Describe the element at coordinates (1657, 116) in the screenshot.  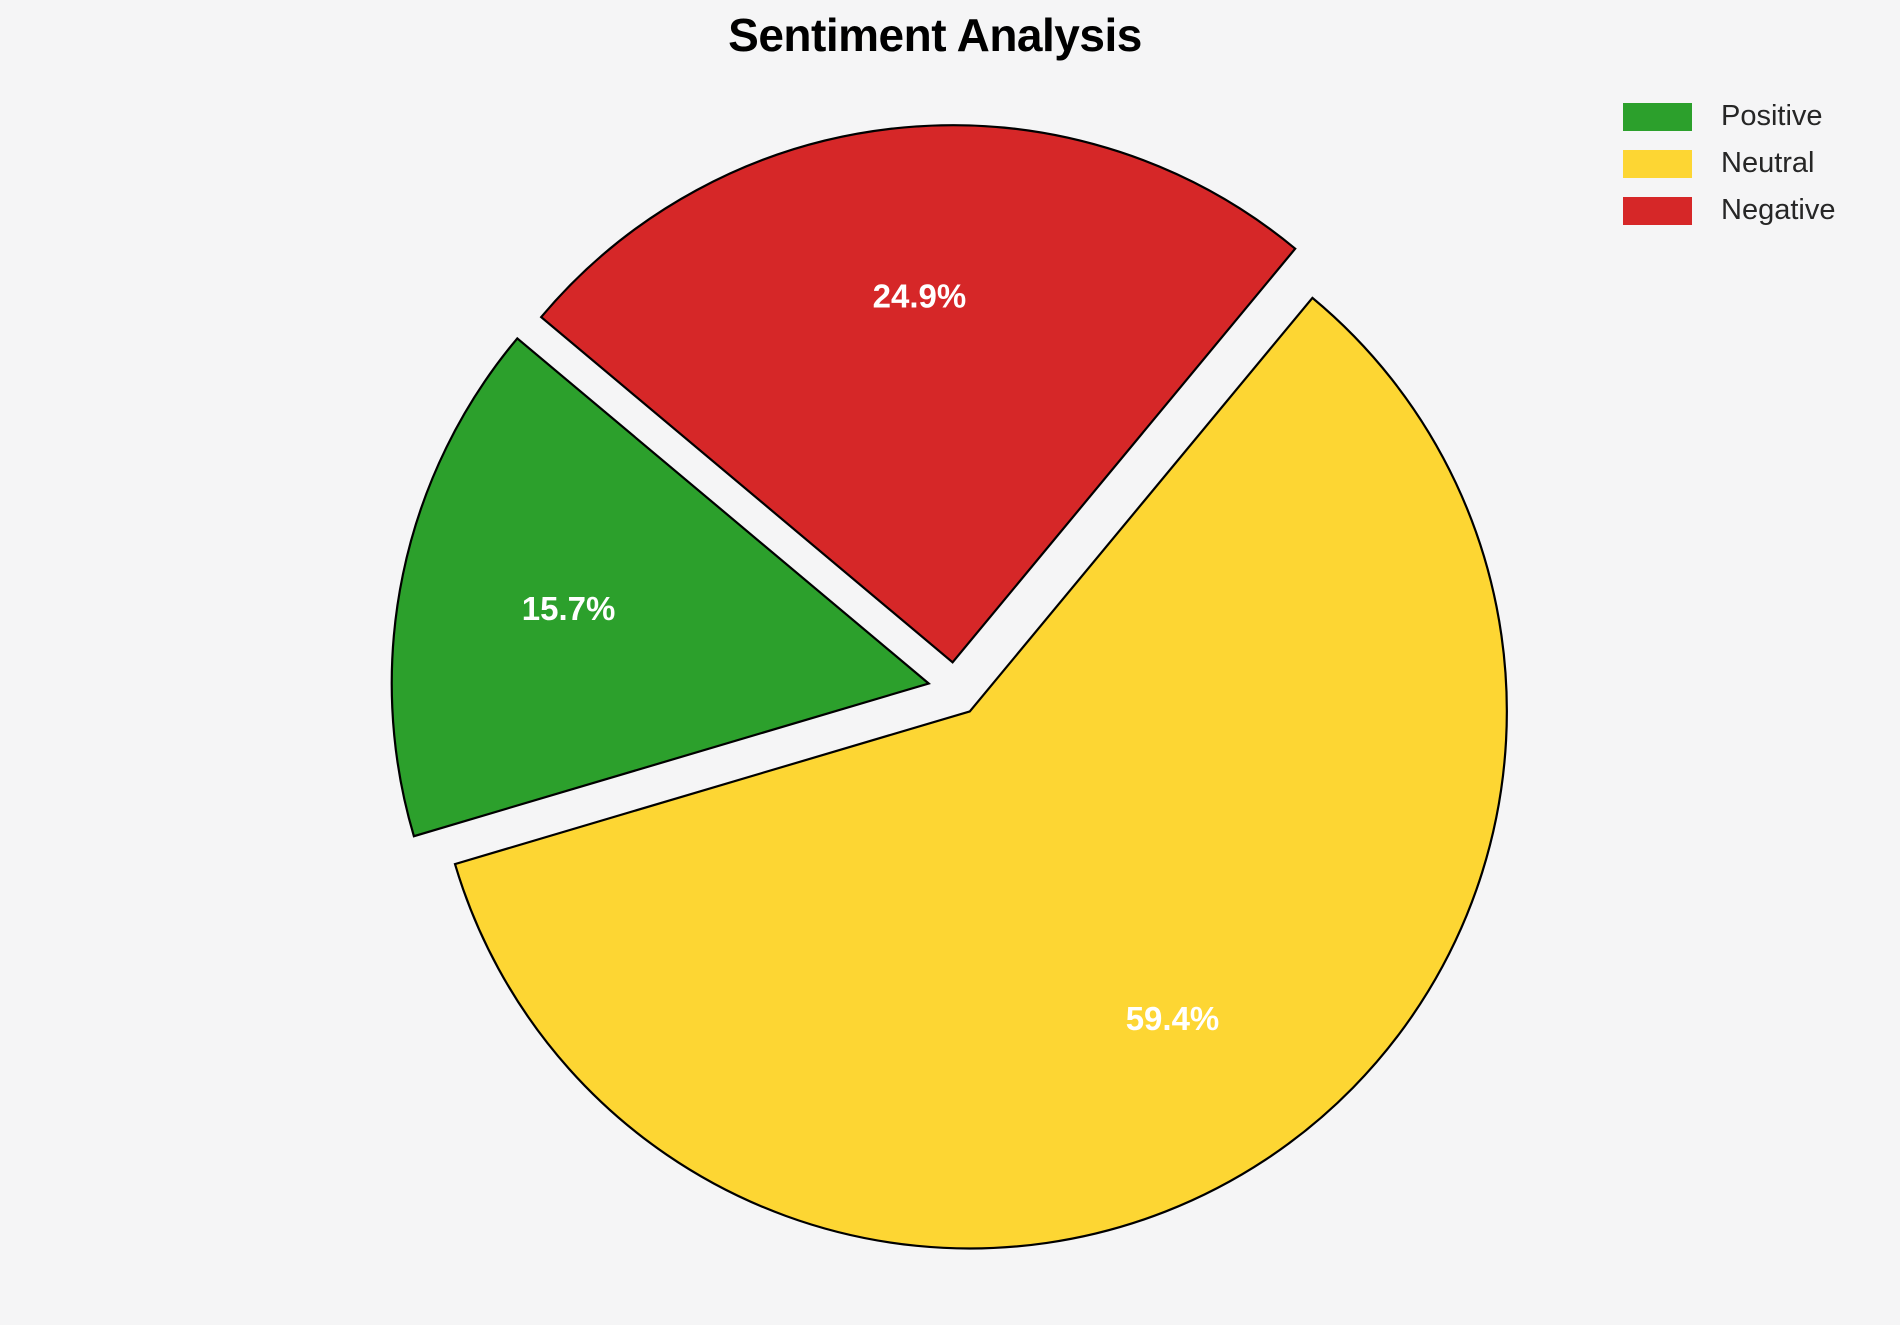
I see `legend-swatch-positive` at that location.